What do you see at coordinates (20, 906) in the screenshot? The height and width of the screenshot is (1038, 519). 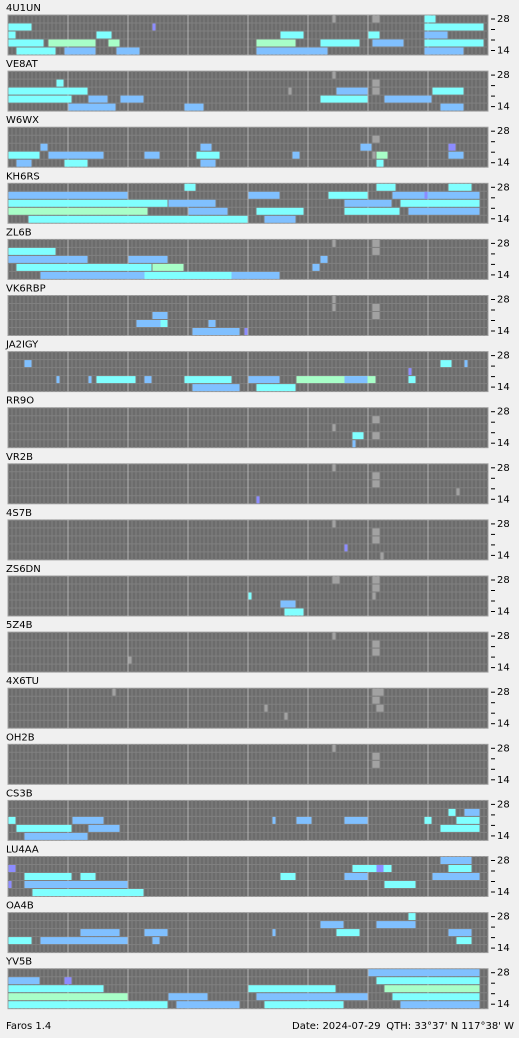 I see `station-name: OA4B` at bounding box center [20, 906].